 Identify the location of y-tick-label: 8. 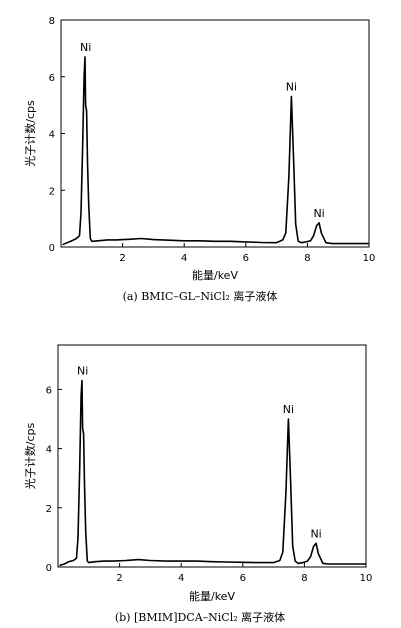
(52, 21).